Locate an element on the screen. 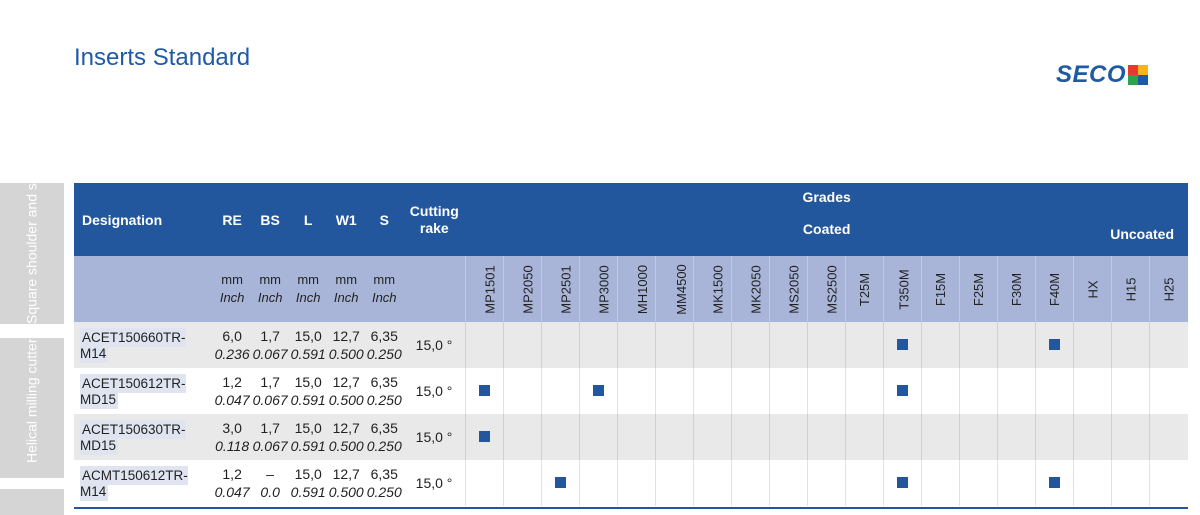  insert-code-link: ACET150660TR-M14 is located at coordinates (133, 345).